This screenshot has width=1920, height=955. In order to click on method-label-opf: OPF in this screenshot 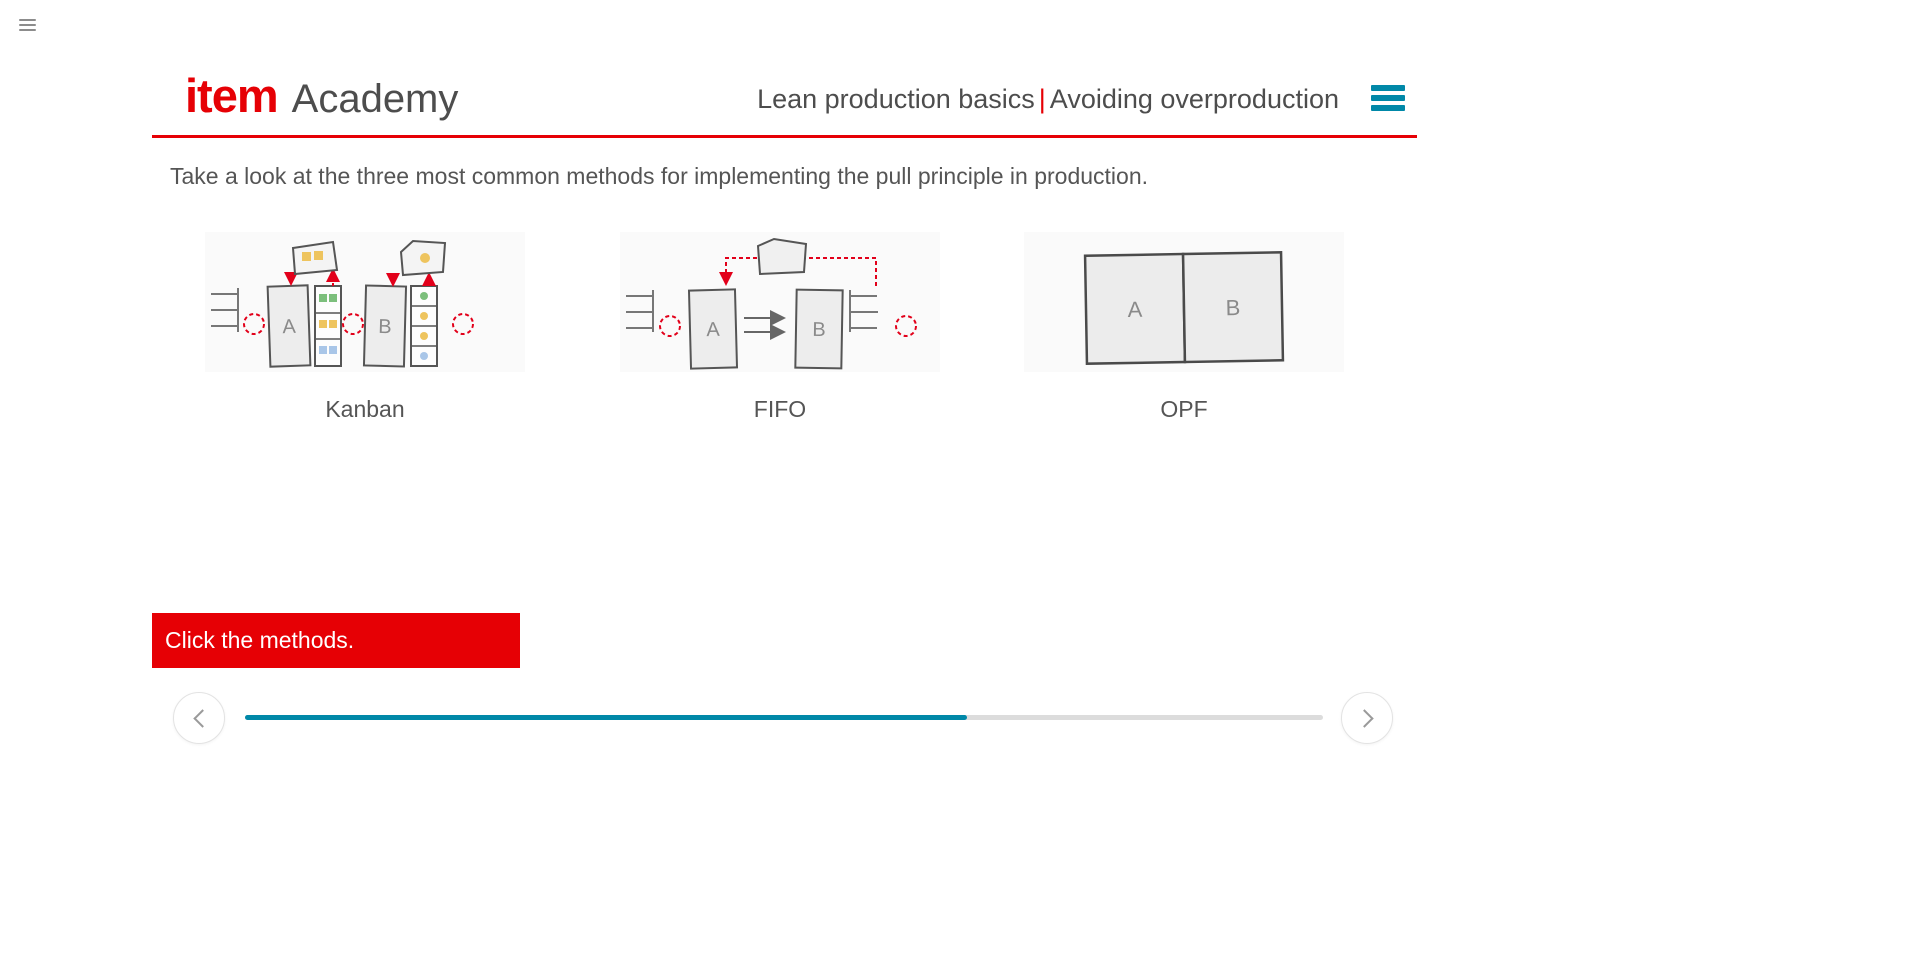, I will do `click(1184, 409)`.